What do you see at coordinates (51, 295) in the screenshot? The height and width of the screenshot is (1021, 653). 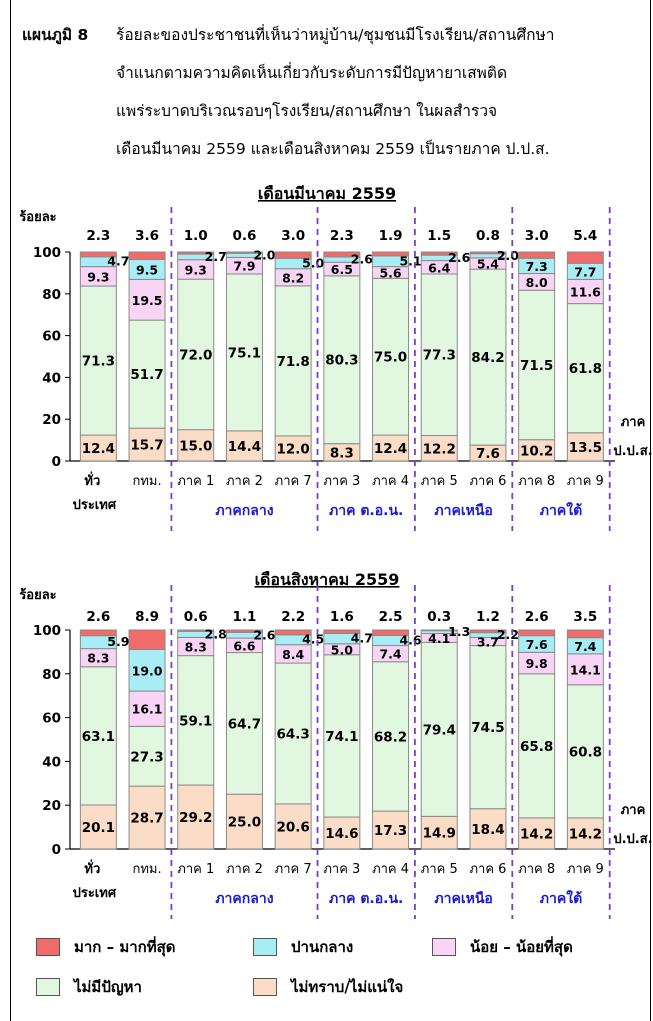 I see `c1-y-tick-label: 80` at bounding box center [51, 295].